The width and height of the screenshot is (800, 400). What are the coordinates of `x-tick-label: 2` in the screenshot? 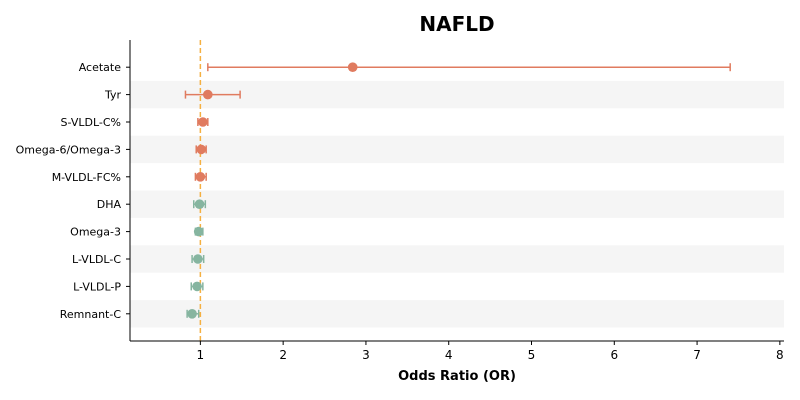 It's located at (283, 355).